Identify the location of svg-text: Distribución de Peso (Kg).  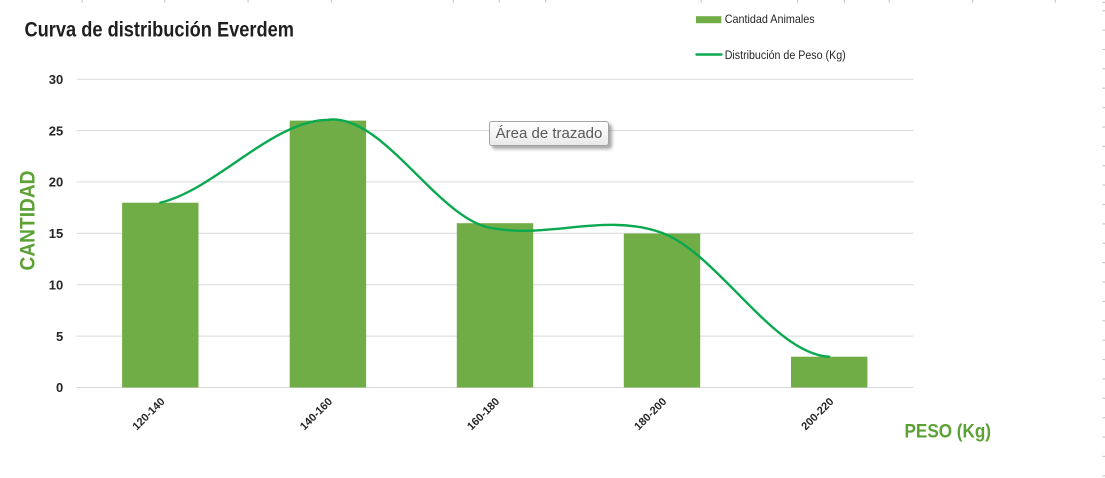
(785, 55).